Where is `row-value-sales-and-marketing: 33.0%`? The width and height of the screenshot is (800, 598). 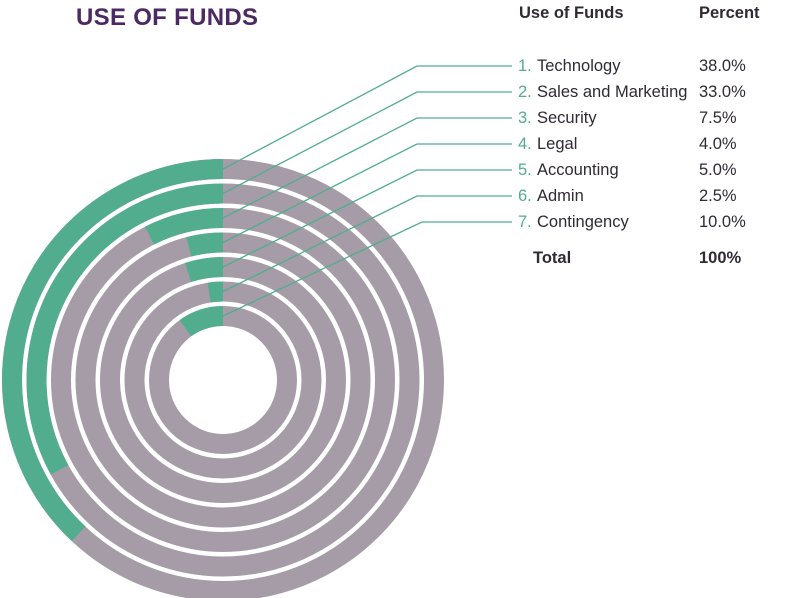 row-value-sales-and-marketing: 33.0% is located at coordinates (722, 92).